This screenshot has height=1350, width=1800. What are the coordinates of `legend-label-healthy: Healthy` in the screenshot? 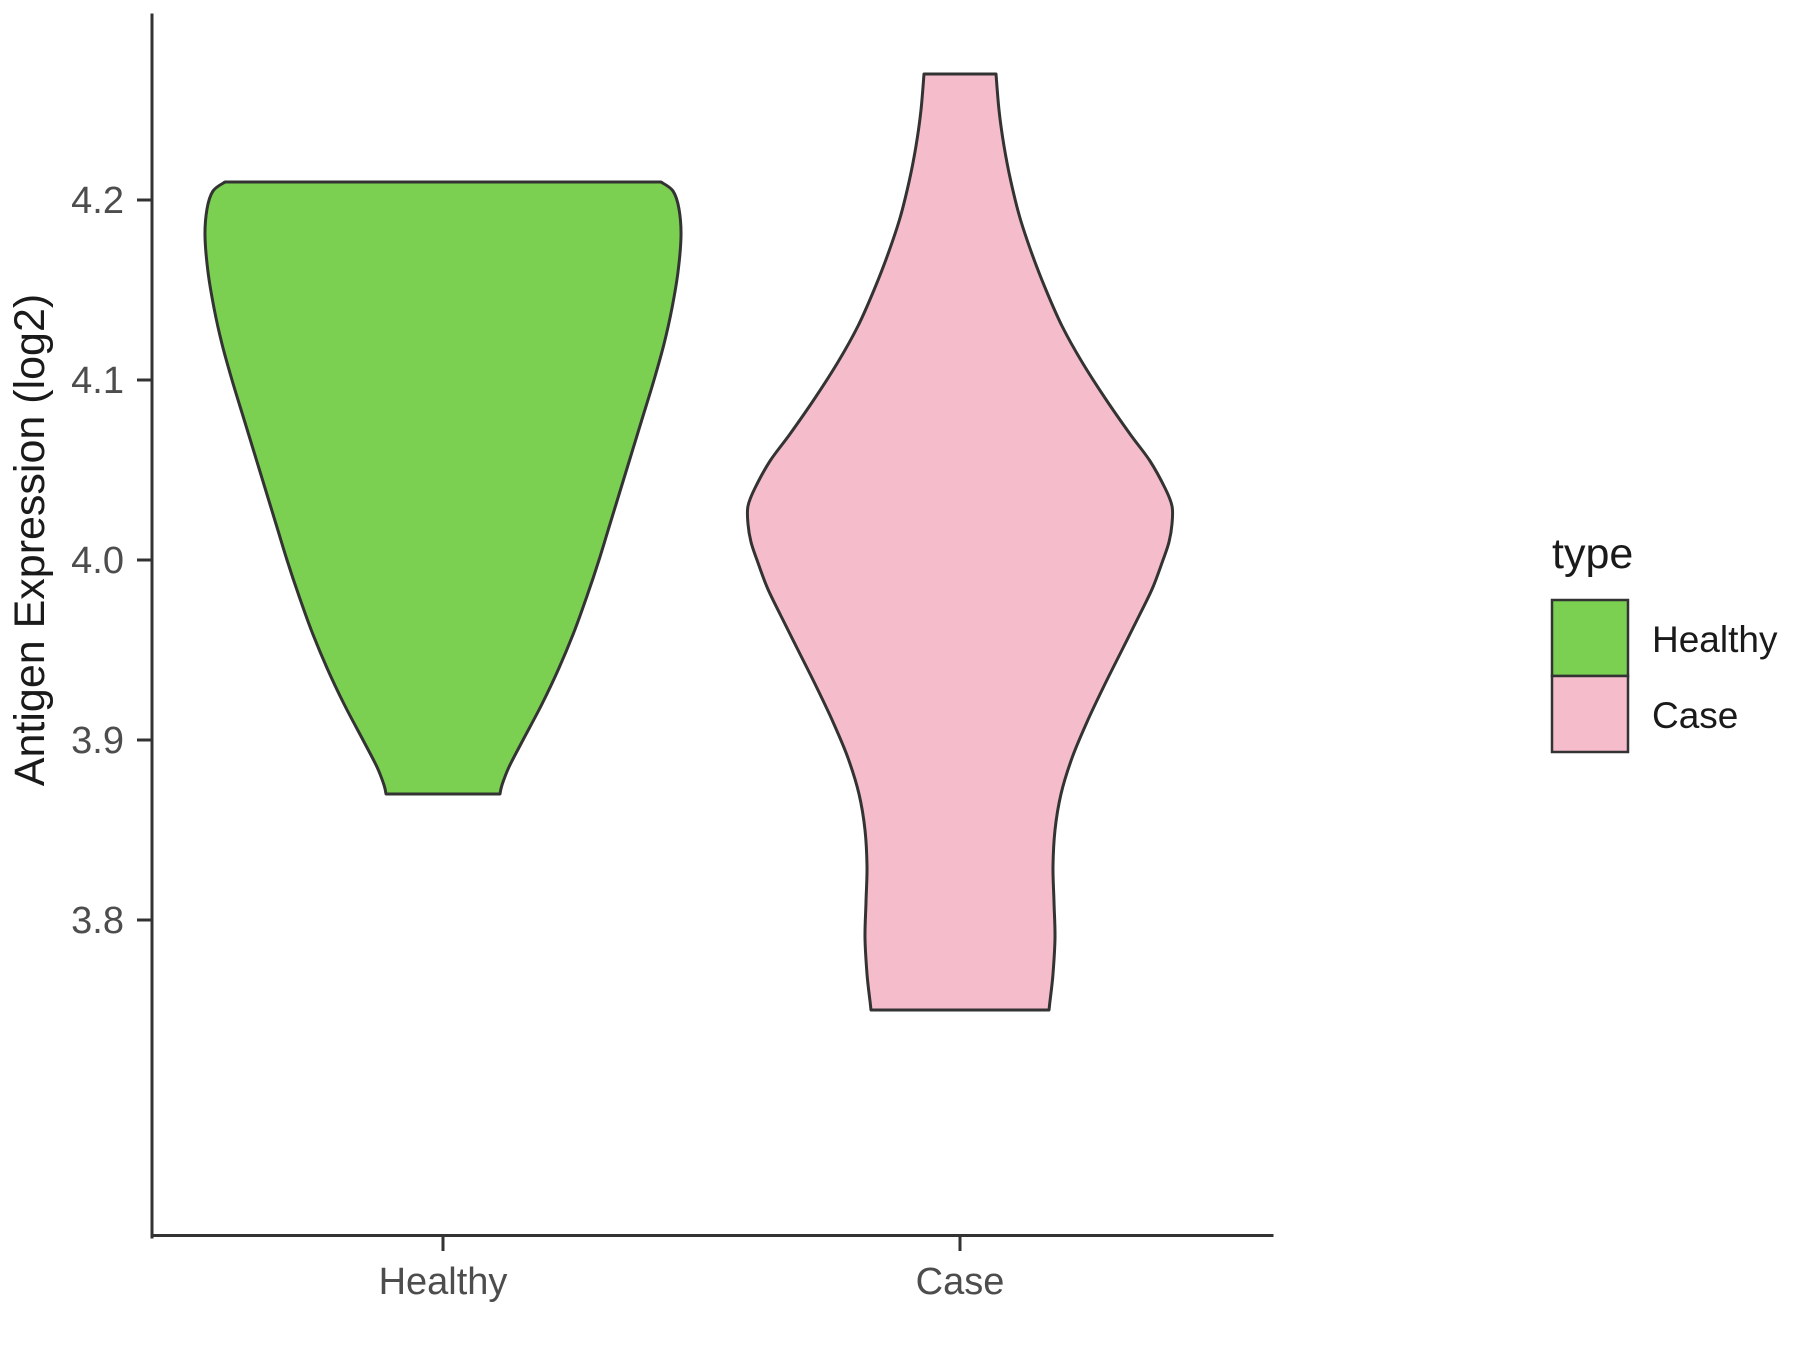 It's located at (1715, 639).